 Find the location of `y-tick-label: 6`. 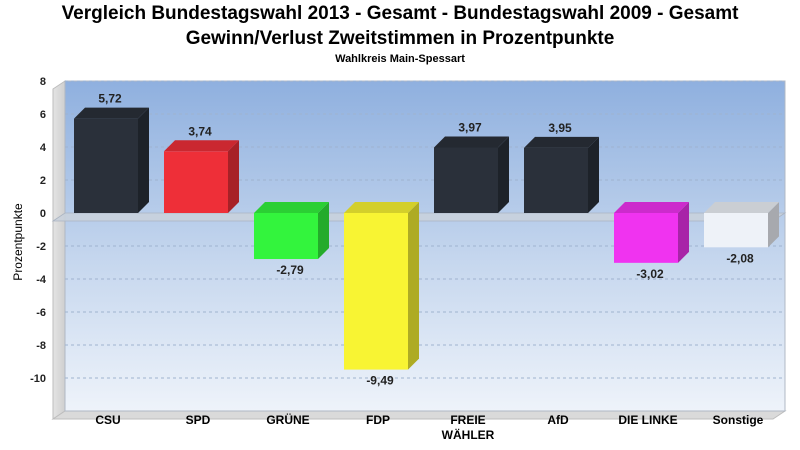

y-tick-label: 6 is located at coordinates (43, 115).